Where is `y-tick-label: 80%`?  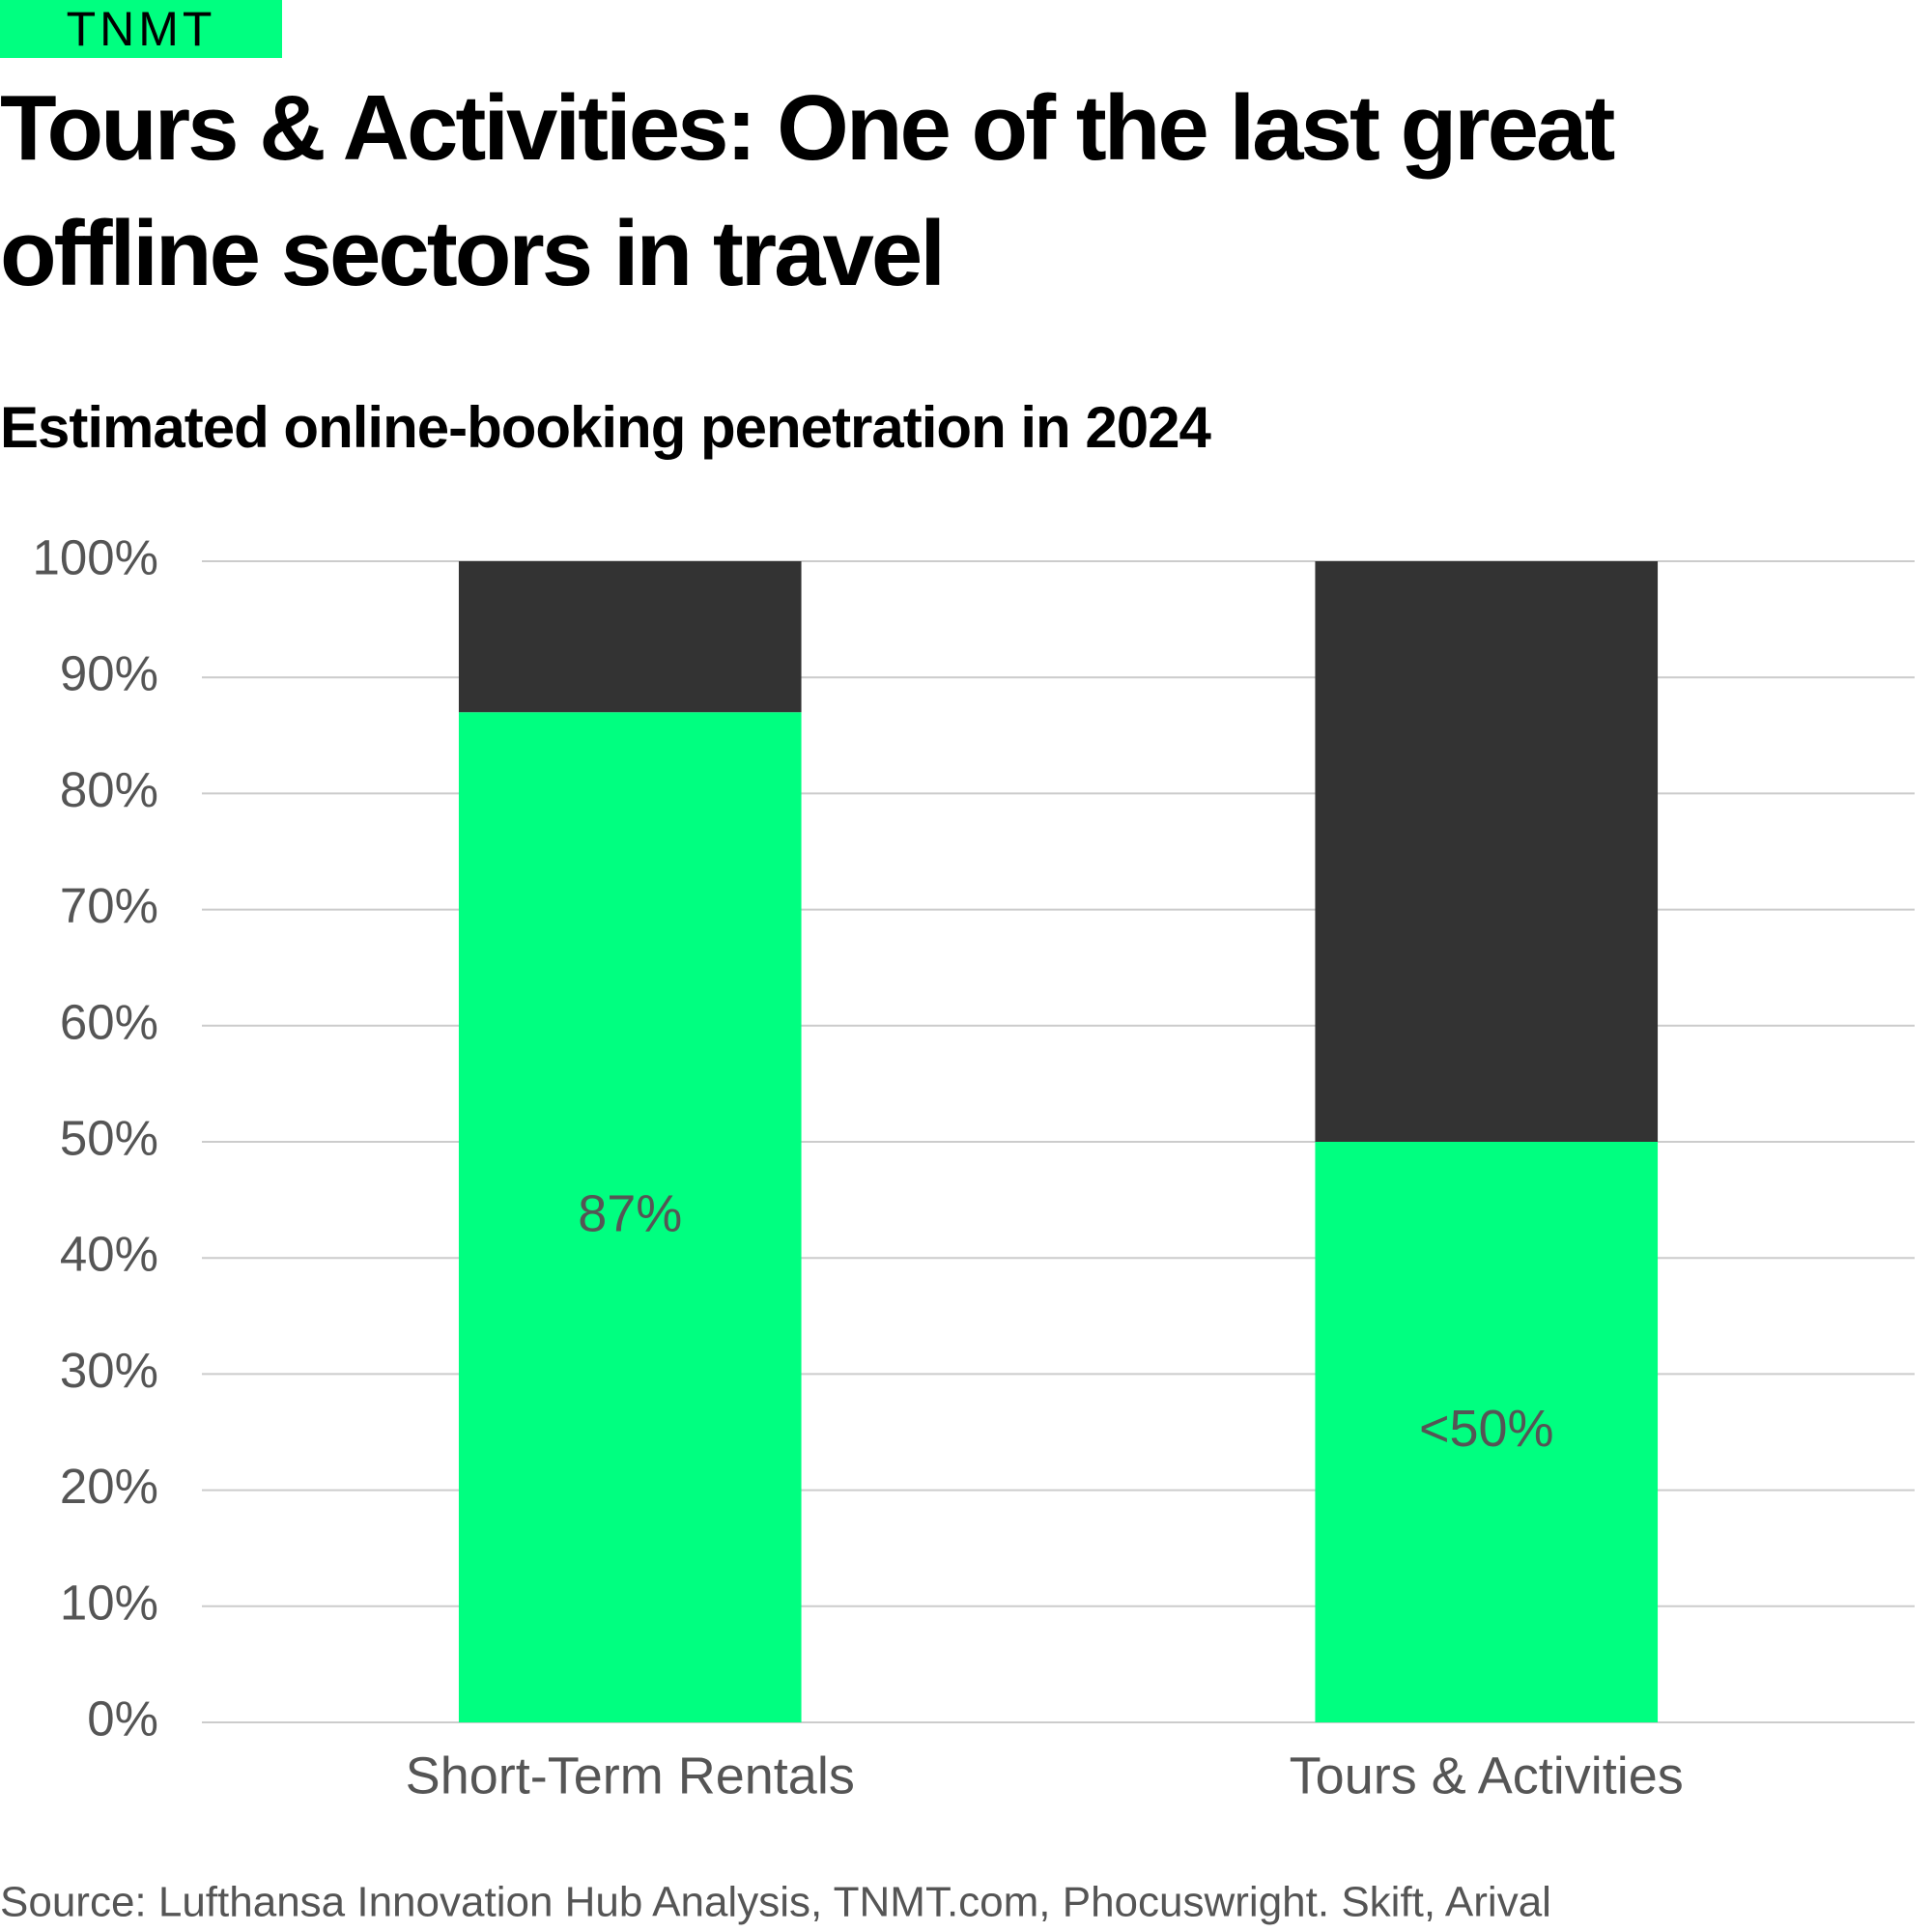
y-tick-label: 80% is located at coordinates (109, 789).